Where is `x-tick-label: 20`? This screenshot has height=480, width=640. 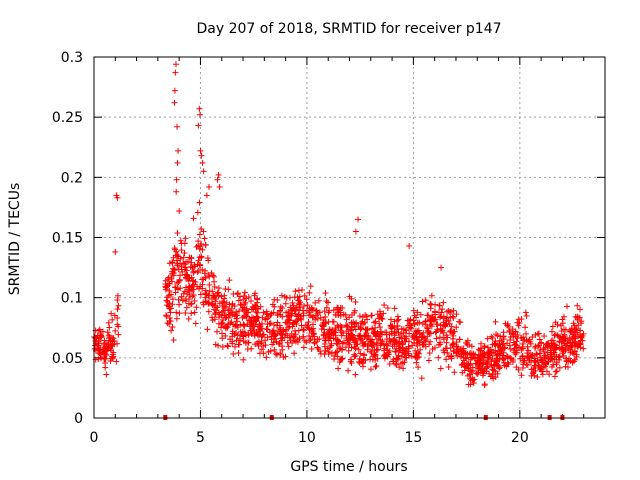 x-tick-label: 20 is located at coordinates (520, 438).